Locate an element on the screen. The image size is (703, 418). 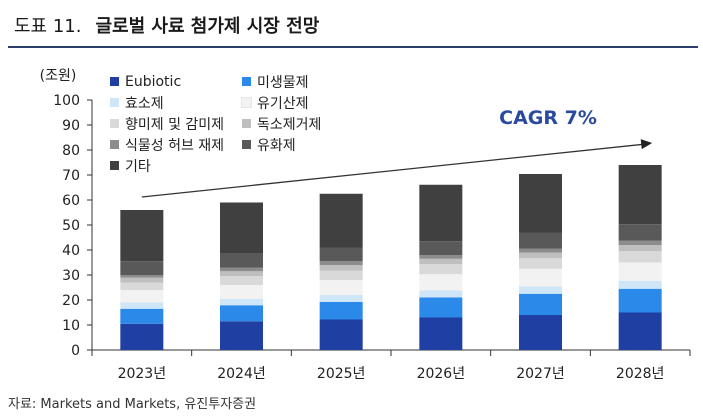
x-tick-label: 2023년 is located at coordinates (142, 374).